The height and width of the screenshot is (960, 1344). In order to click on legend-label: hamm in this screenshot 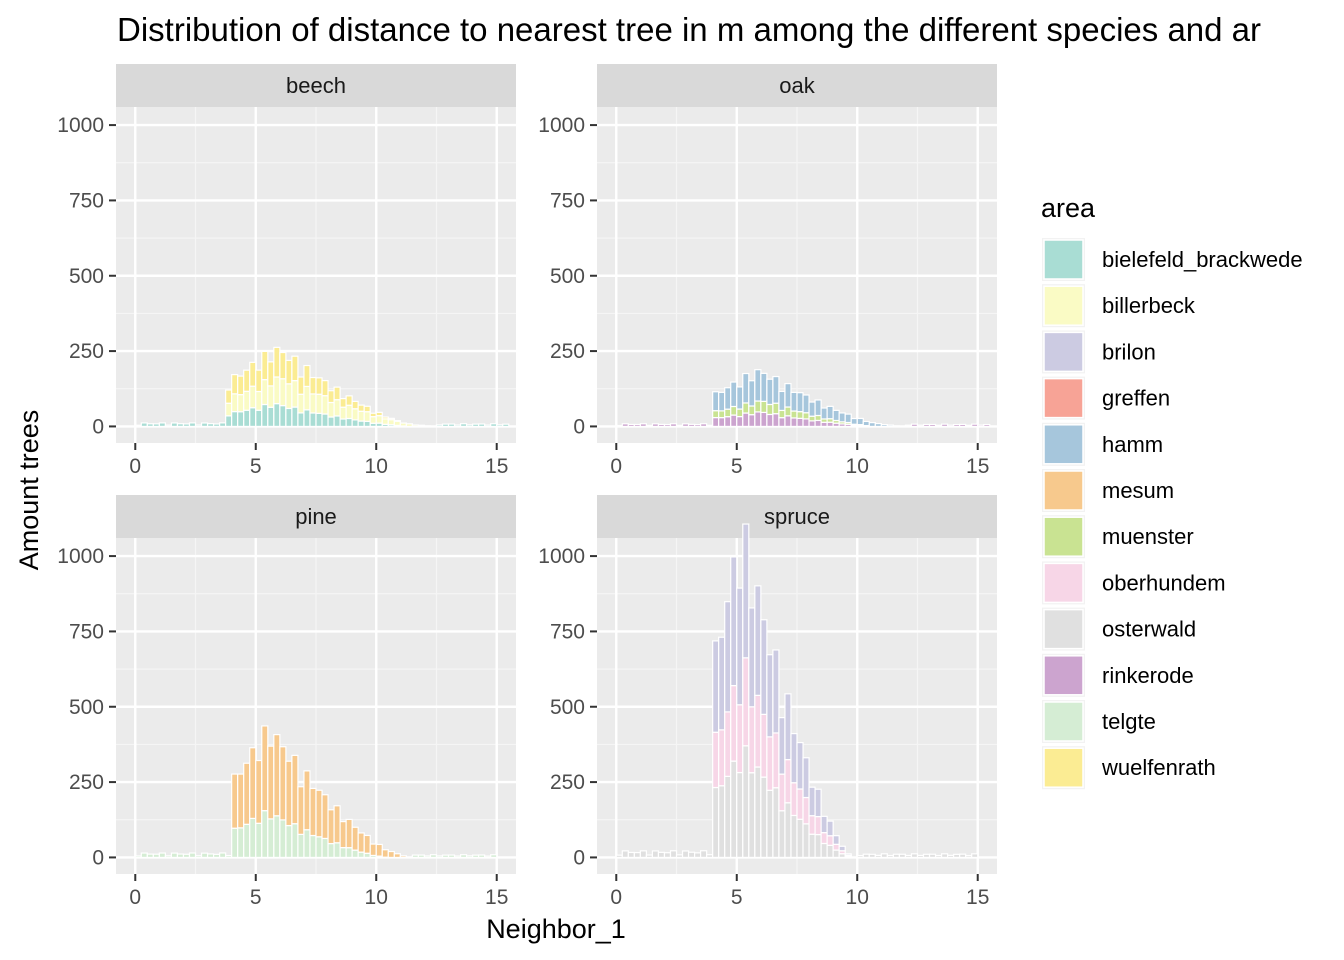, I will do `click(1132, 444)`.